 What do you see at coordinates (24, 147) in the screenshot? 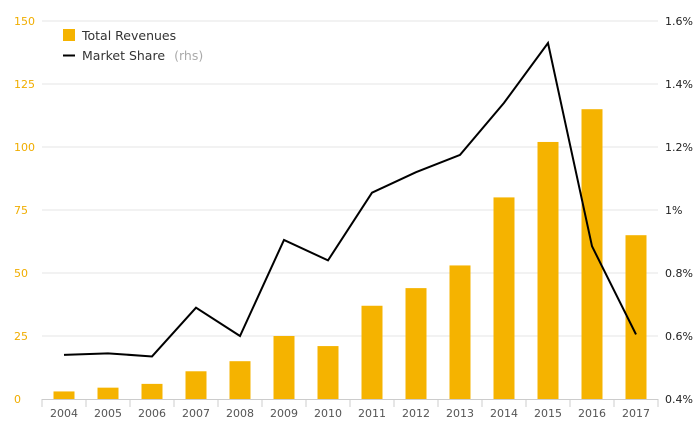
I see `y-left-tick-label: 100` at bounding box center [24, 147].